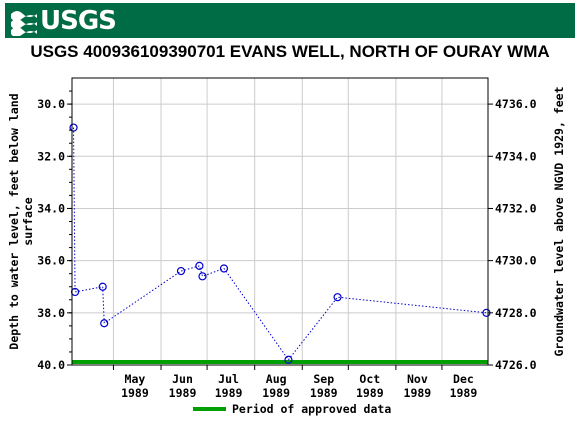 The height and width of the screenshot is (430, 580). I want to click on y-left-tick-label: 32.0, so click(51, 156).